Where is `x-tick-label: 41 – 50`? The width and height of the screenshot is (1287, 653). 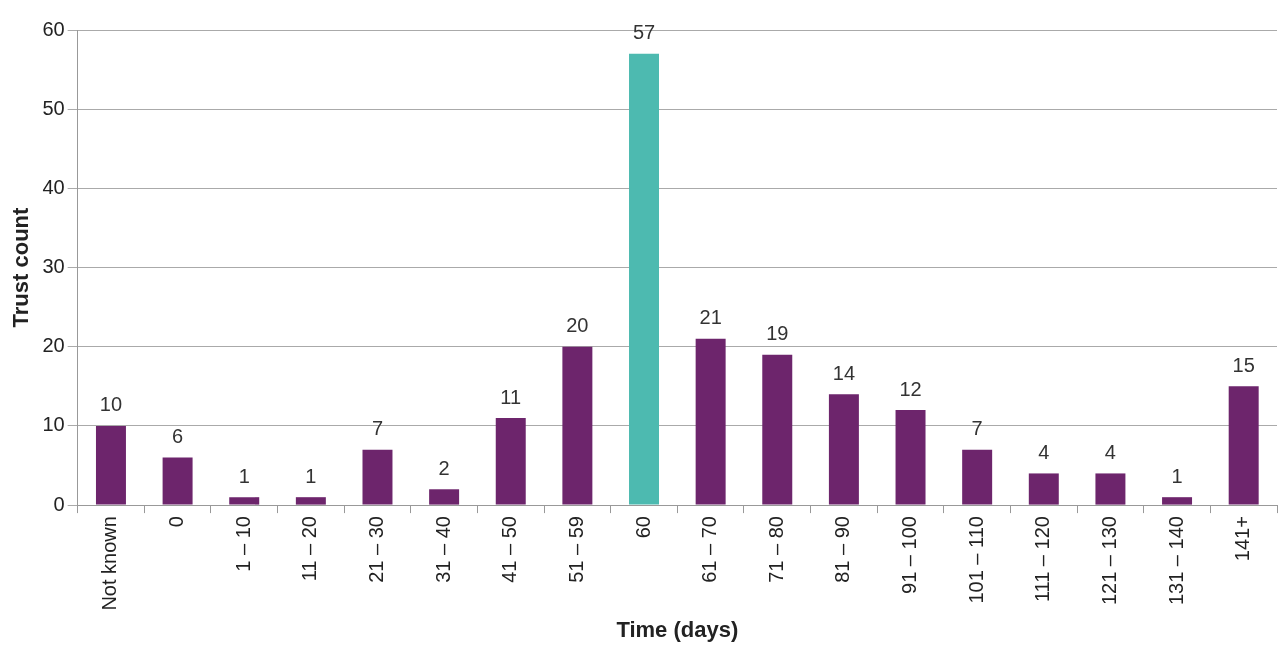 x-tick-label: 41 – 50 is located at coordinates (509, 549).